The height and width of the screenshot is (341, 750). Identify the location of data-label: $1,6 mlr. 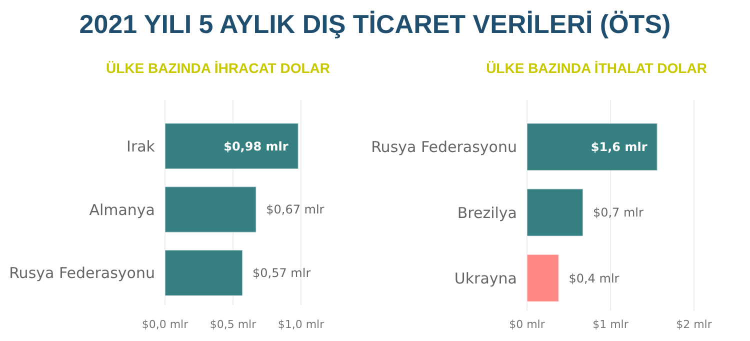
(619, 147).